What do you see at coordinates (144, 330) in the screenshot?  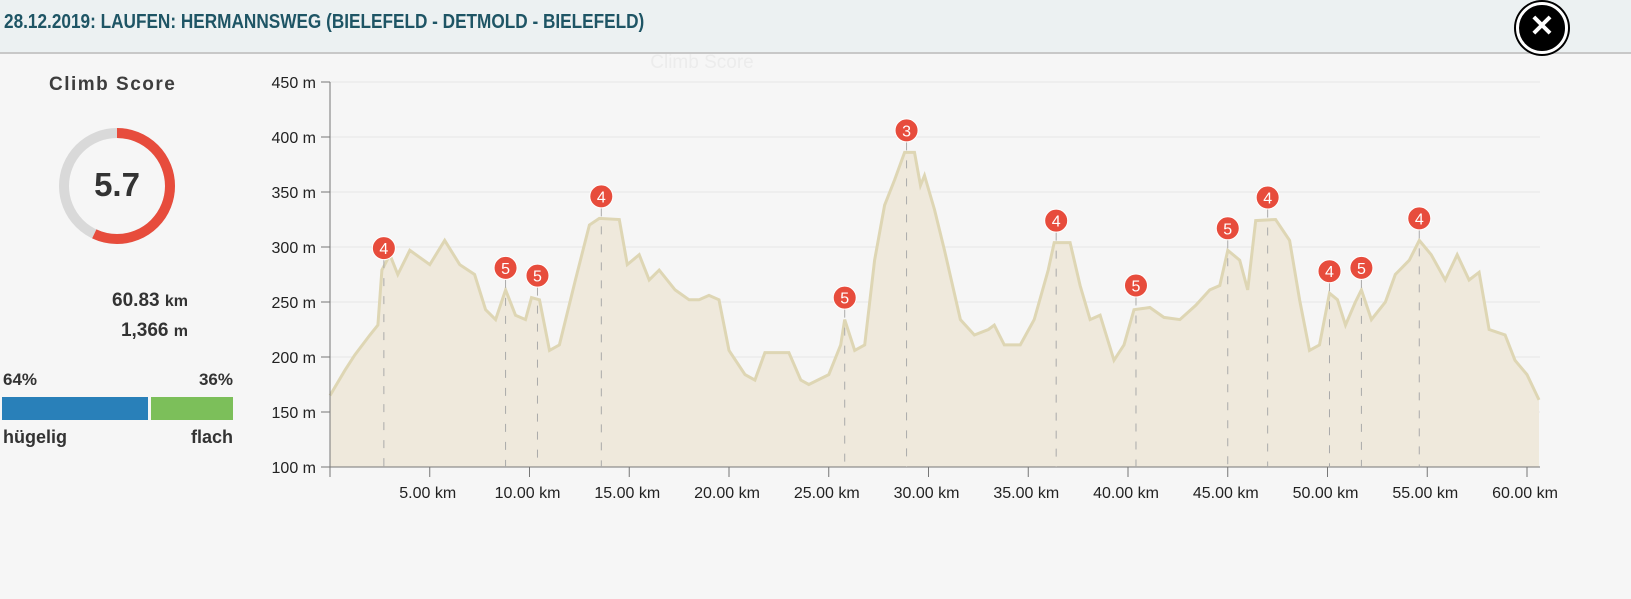 I see `ascent-value: 1,366` at bounding box center [144, 330].